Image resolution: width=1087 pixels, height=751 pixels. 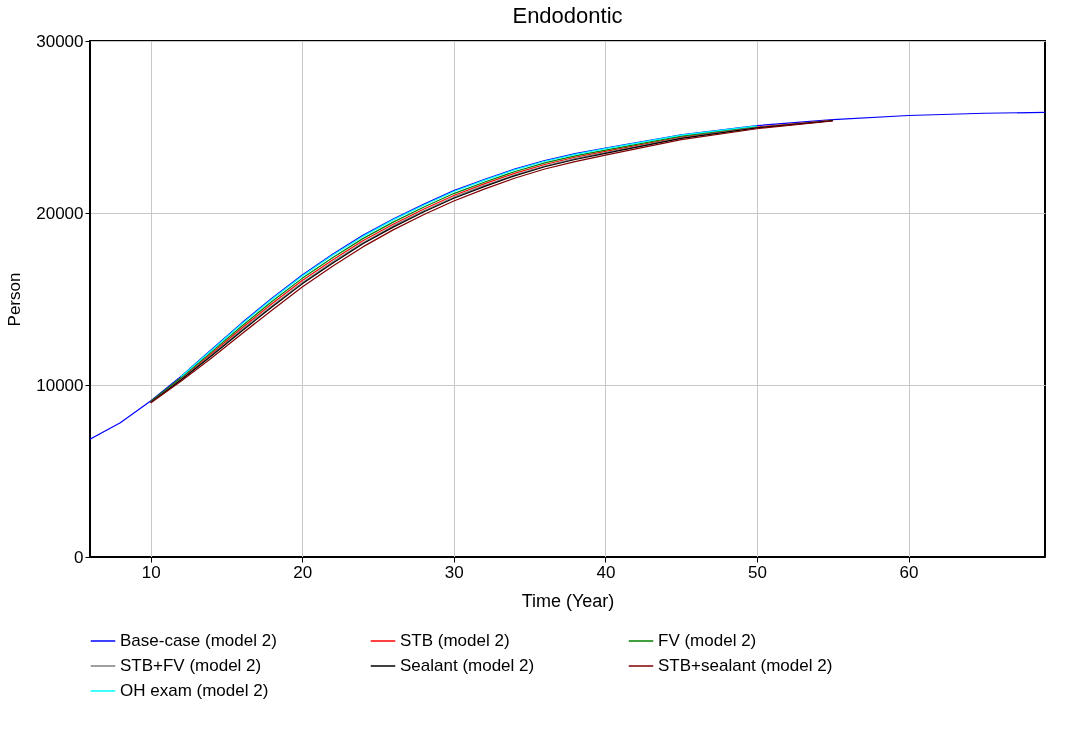 What do you see at coordinates (909, 572) in the screenshot?
I see `x-tick-label: 60` at bounding box center [909, 572].